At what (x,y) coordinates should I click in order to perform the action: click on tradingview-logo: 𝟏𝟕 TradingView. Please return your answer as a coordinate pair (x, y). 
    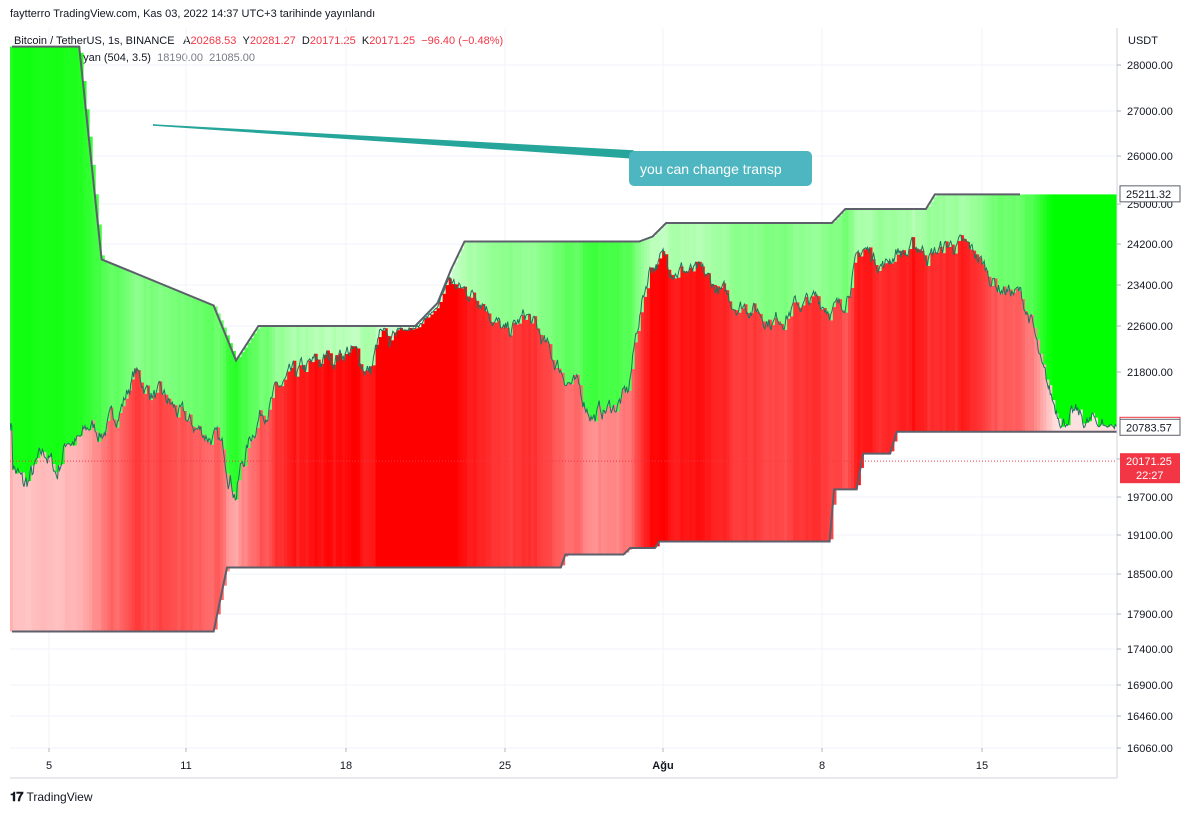
    Looking at the image, I should click on (51, 797).